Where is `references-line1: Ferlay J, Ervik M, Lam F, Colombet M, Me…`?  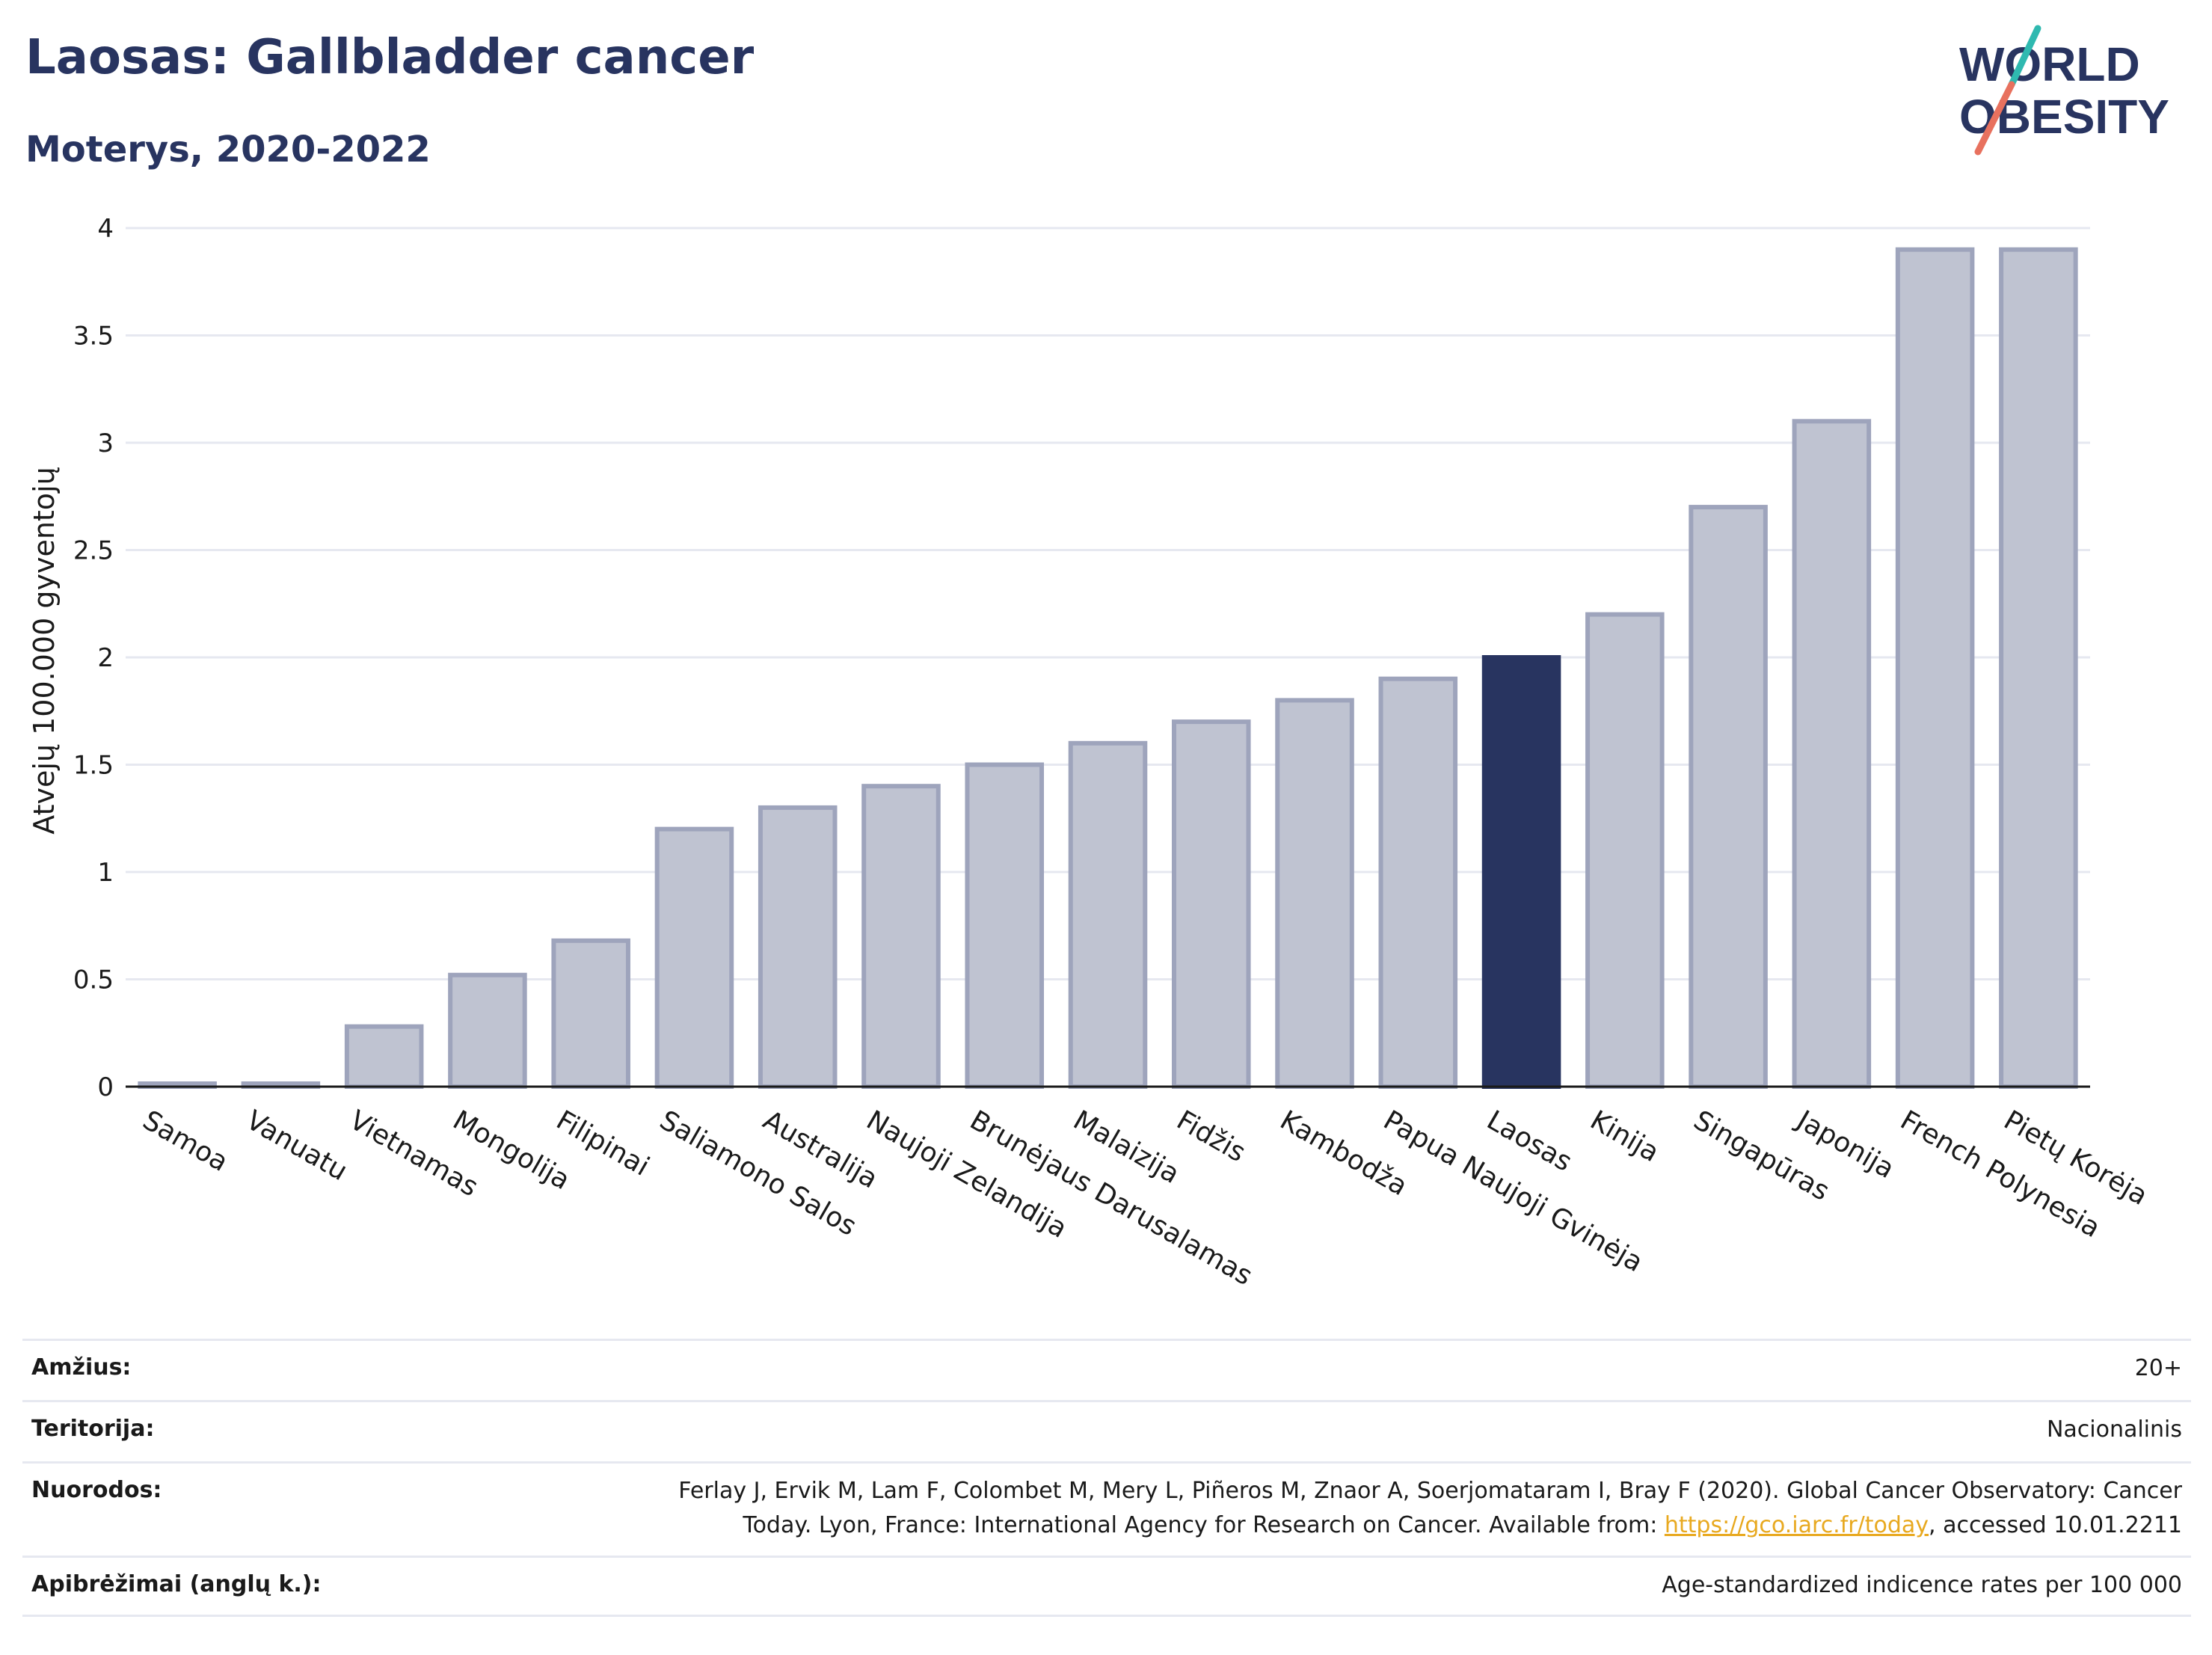 references-line1: Ferlay J, Ervik M, Lam F, Colombet M, Me… is located at coordinates (1430, 1491).